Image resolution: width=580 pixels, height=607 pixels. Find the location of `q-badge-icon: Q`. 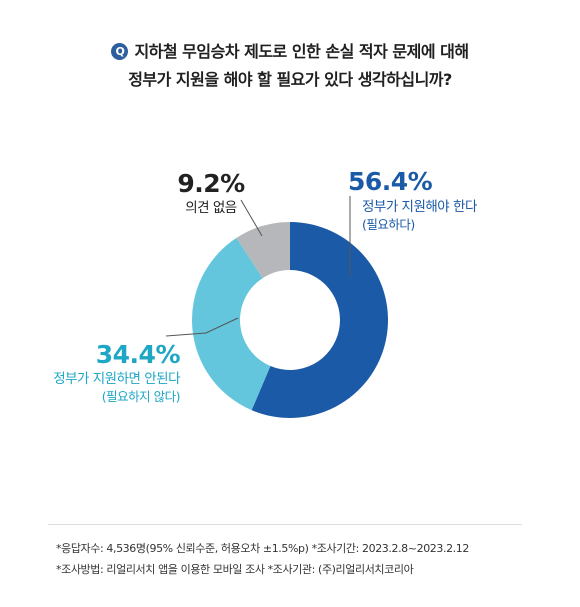

q-badge-icon: Q is located at coordinates (120, 51).